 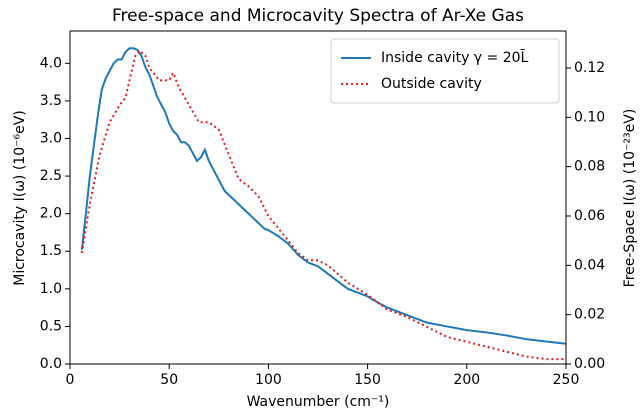 I want to click on y2-tick-label: 0.00, so click(x=589, y=364).